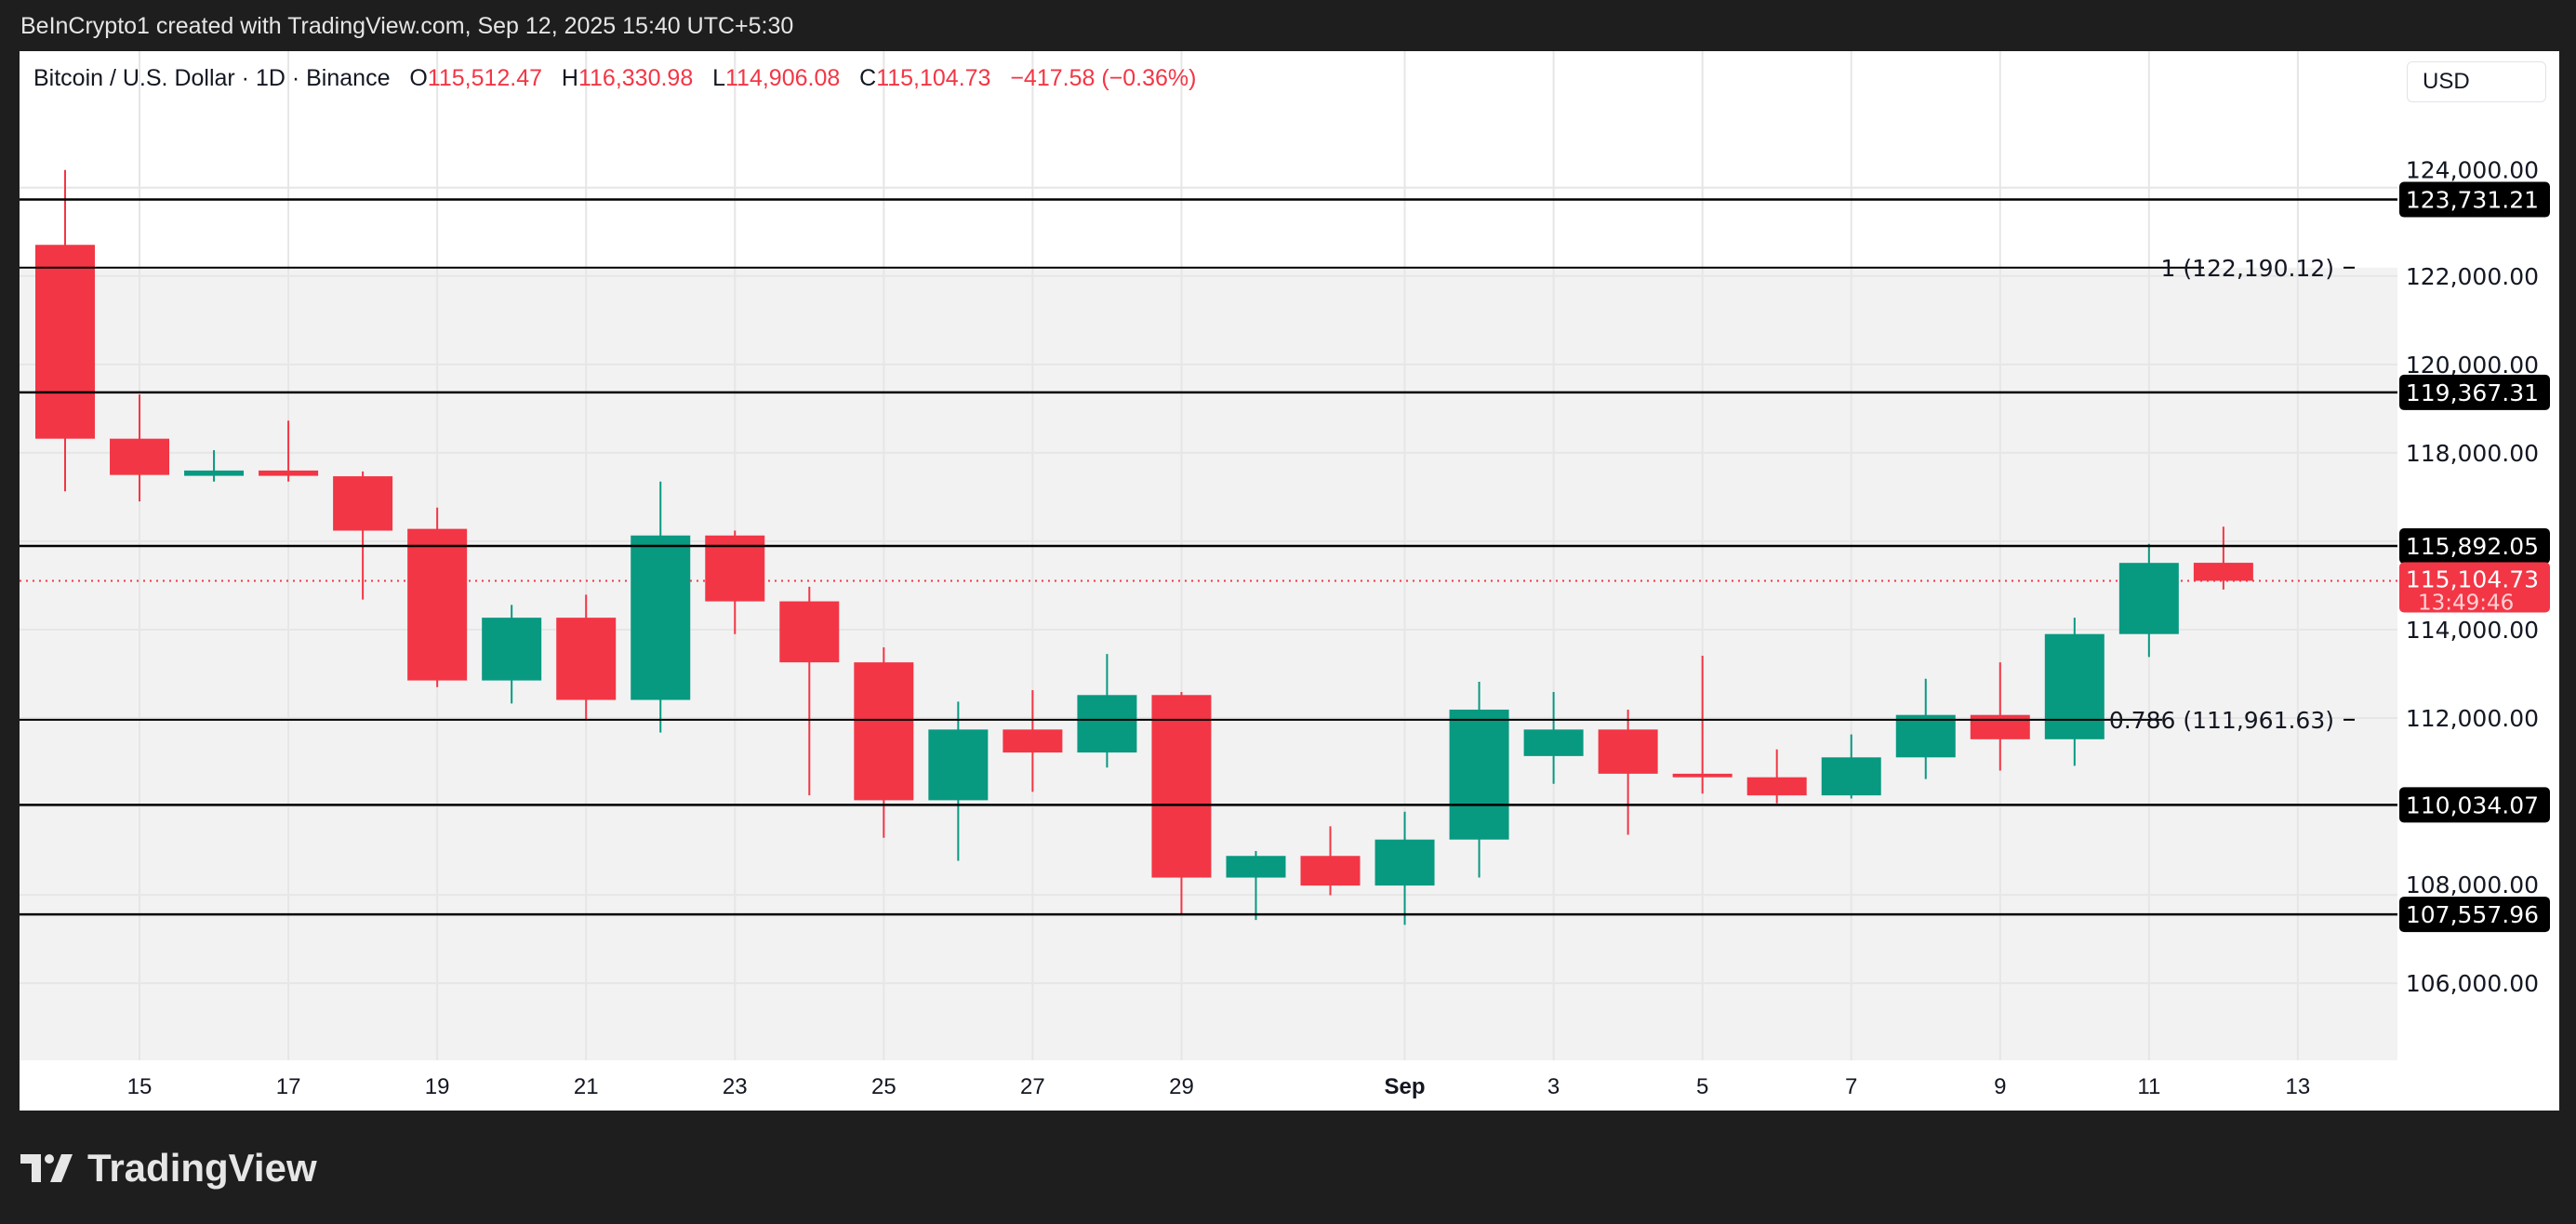  What do you see at coordinates (2472, 578) in the screenshot?
I see `last-price-label: 115,104.73` at bounding box center [2472, 578].